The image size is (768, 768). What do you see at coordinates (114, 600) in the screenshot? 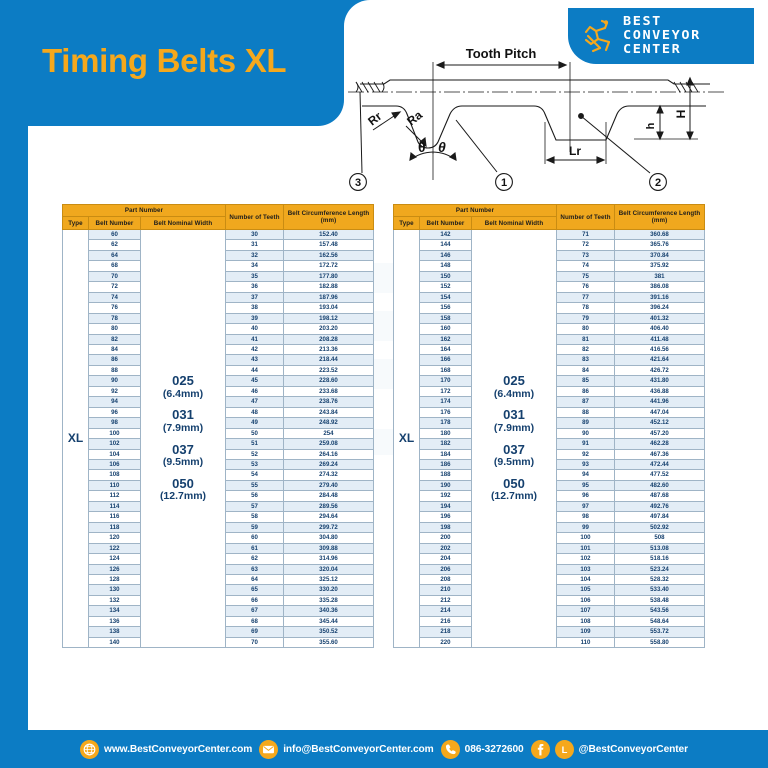
I see `cell-belt-number: 132` at bounding box center [114, 600].